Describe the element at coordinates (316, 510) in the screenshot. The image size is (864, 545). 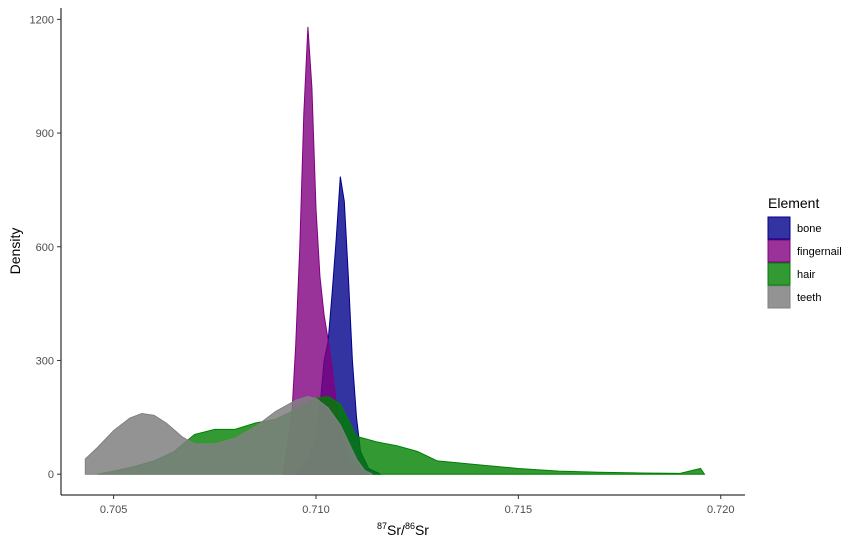
I see `x-tick-label: 0.710` at that location.